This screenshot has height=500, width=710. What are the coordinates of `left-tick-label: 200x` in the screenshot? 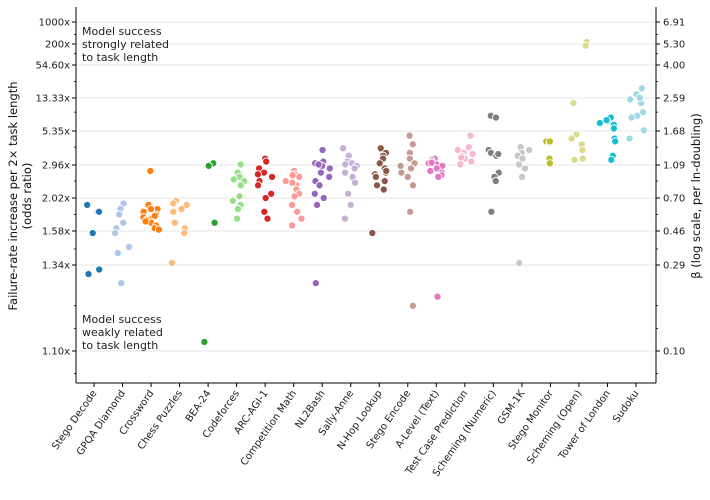 It's located at (57, 45).